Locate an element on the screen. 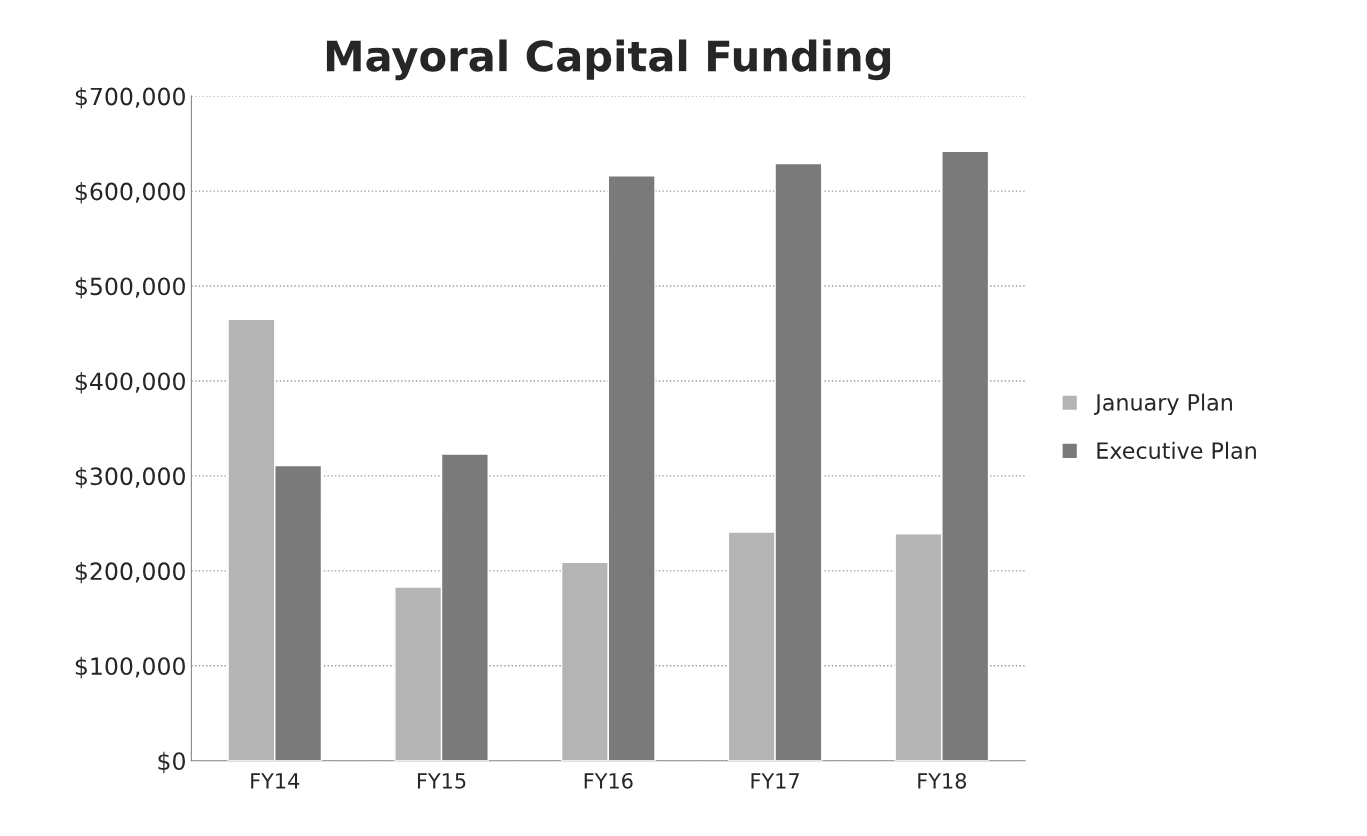 This screenshot has height=836, width=1367. legend-label: January Plan is located at coordinates (1163, 404).